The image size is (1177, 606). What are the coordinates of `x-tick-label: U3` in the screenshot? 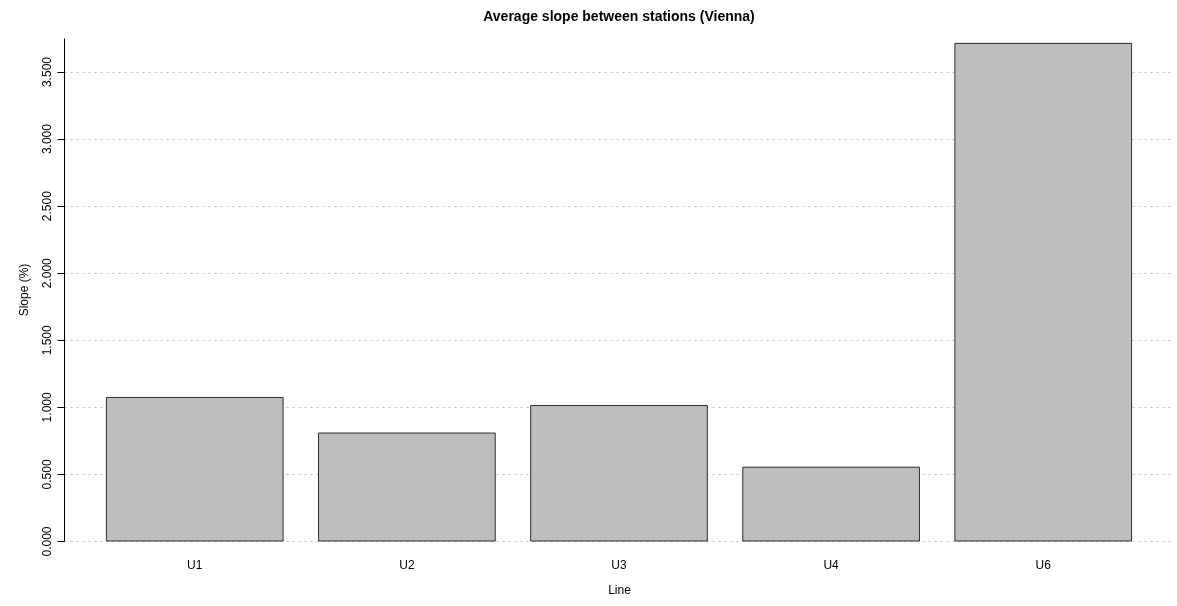 It's located at (619, 564).